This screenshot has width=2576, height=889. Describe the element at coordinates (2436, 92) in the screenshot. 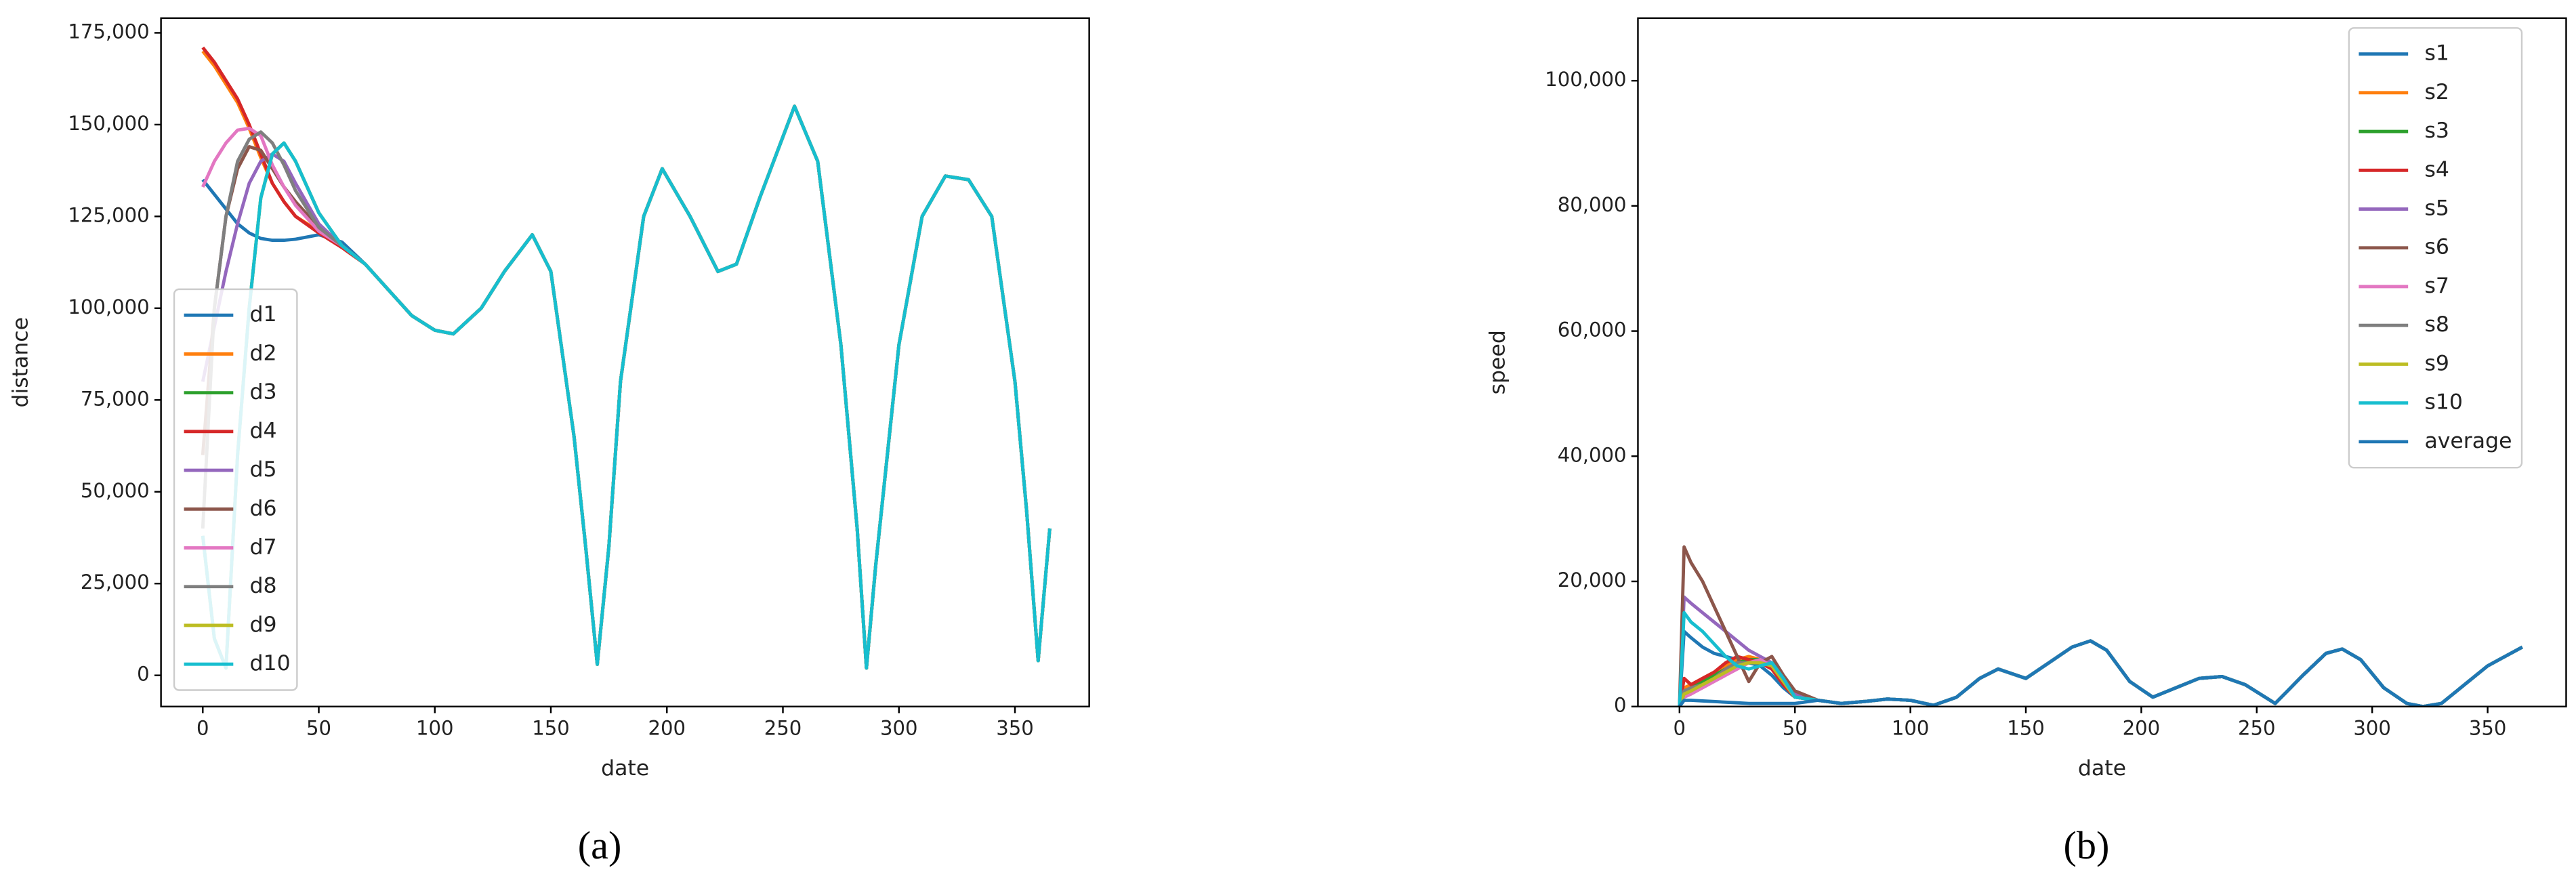

I see `legend-label: s2` at that location.